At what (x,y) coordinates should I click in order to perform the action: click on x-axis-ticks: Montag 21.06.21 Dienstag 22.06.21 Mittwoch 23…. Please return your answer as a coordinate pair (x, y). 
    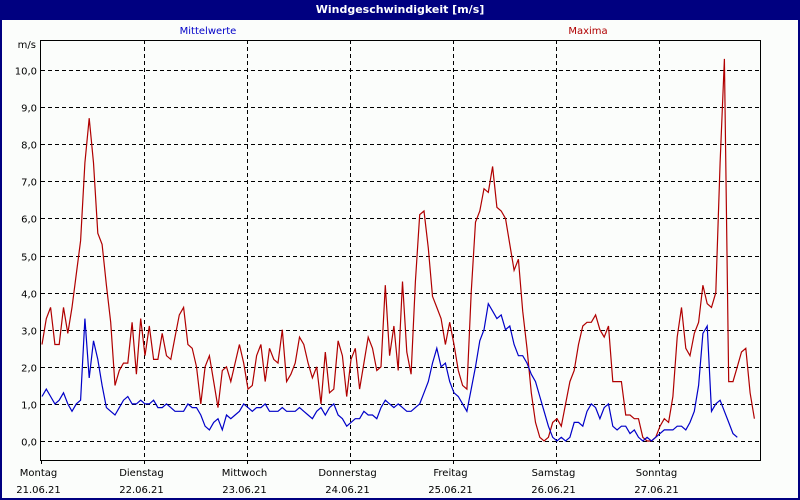
    Looking at the image, I should click on (347, 478).